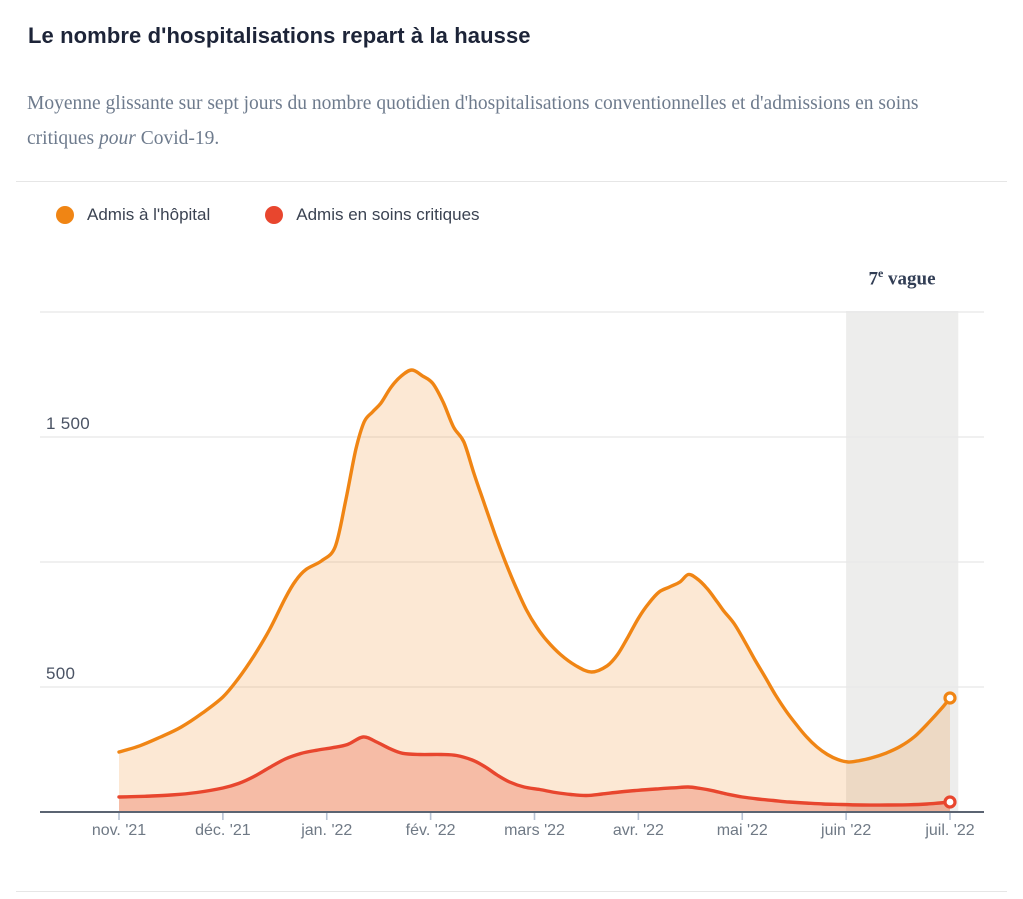 The height and width of the screenshot is (899, 1023). What do you see at coordinates (511, 181) in the screenshot?
I see `top-divider` at bounding box center [511, 181].